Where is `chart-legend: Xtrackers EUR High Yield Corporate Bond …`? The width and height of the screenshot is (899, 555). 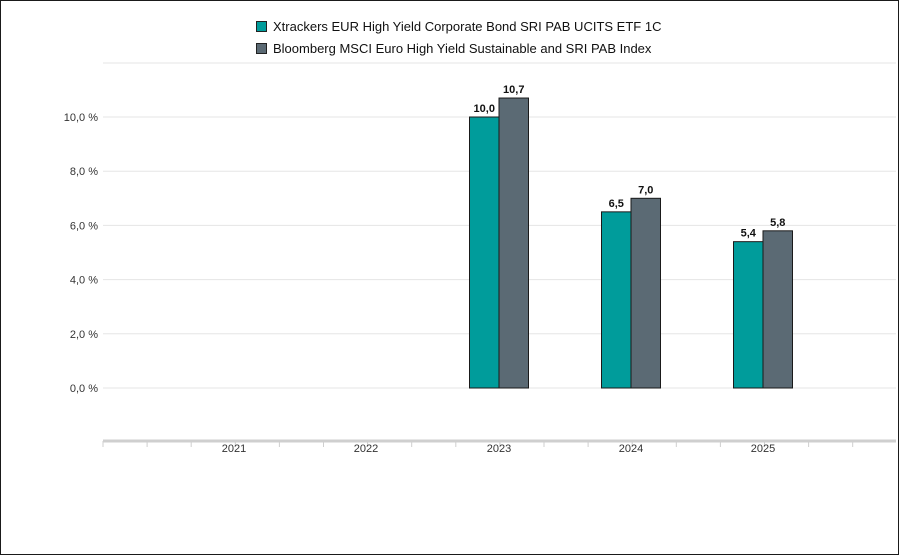 chart-legend: Xtrackers EUR High Yield Corporate Bond … is located at coordinates (458, 37).